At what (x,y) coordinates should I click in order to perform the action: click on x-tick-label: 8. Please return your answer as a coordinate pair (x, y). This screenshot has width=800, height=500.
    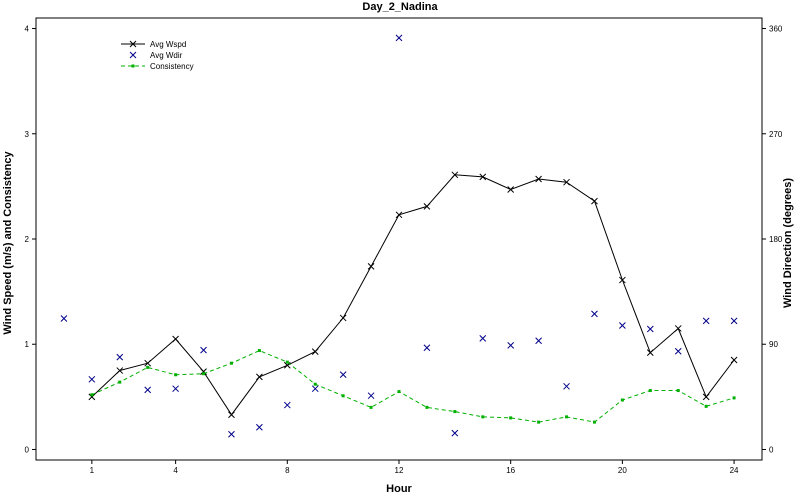
    Looking at the image, I should click on (287, 470).